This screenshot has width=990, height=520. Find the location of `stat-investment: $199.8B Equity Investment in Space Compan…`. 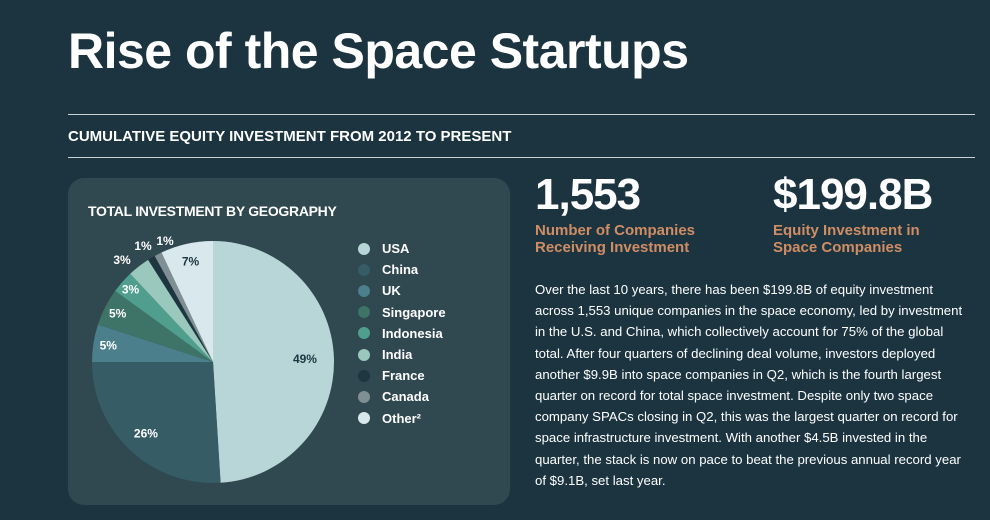

stat-investment: $199.8B Equity Investment in Space Compan… is located at coordinates (853, 213).